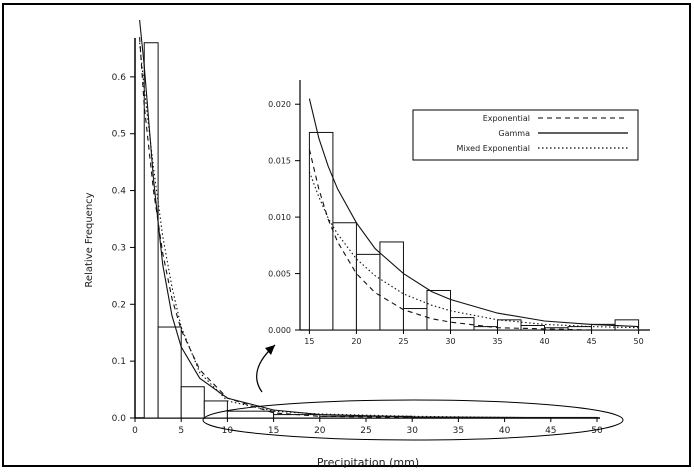 Image resolution: width=694 pixels, height=474 pixels. I want to click on inset-x-tick-label: 50, so click(639, 341).